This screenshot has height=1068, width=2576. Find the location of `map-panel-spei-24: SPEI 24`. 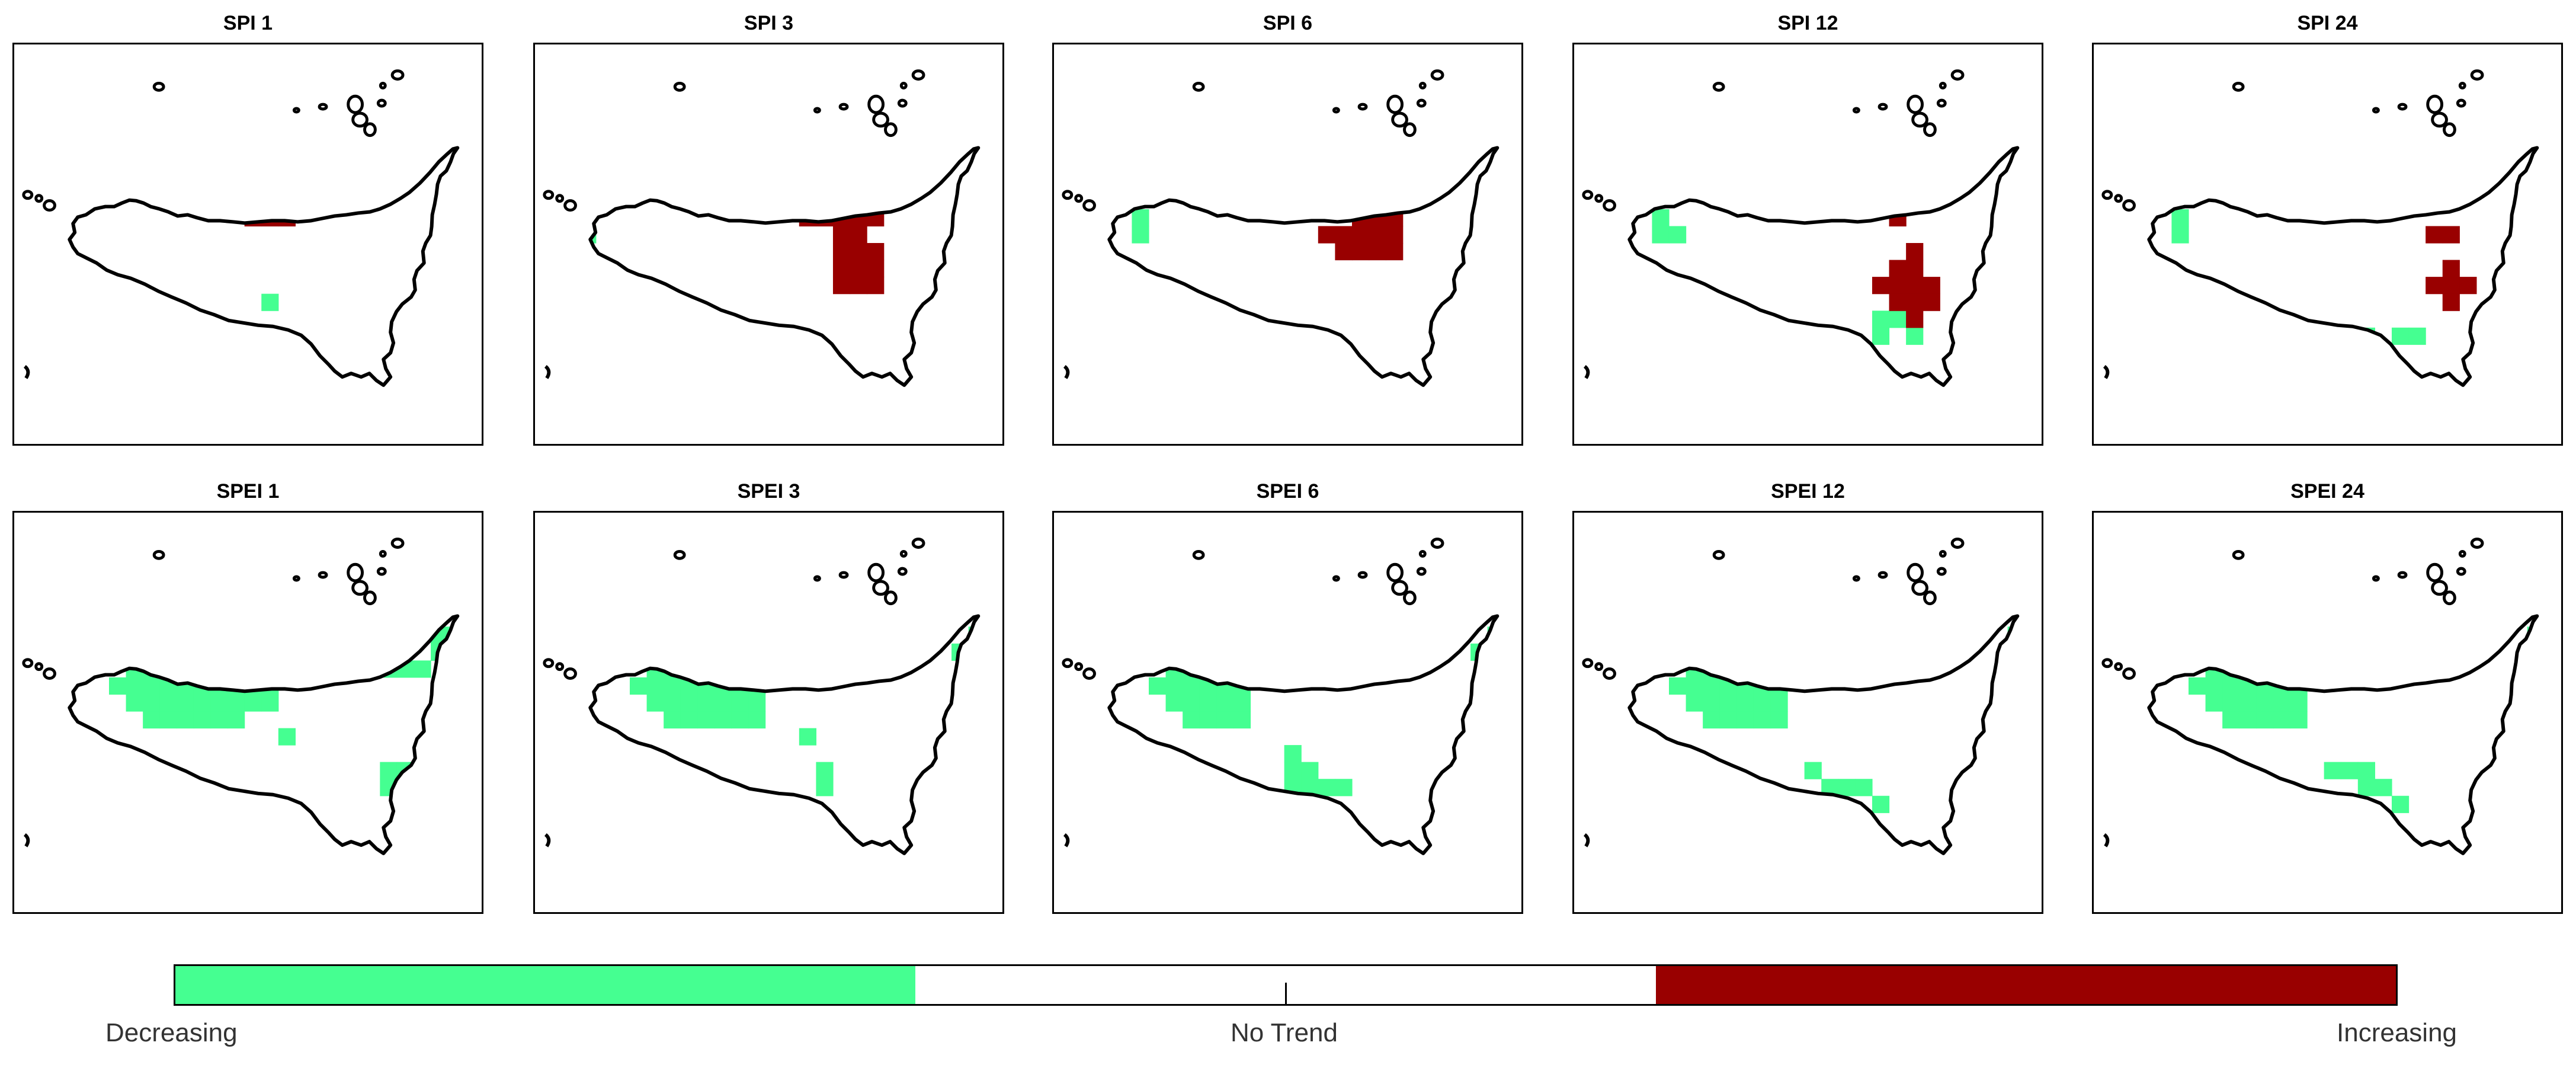

map-panel-spei-24: SPEI 24 is located at coordinates (2327, 694).